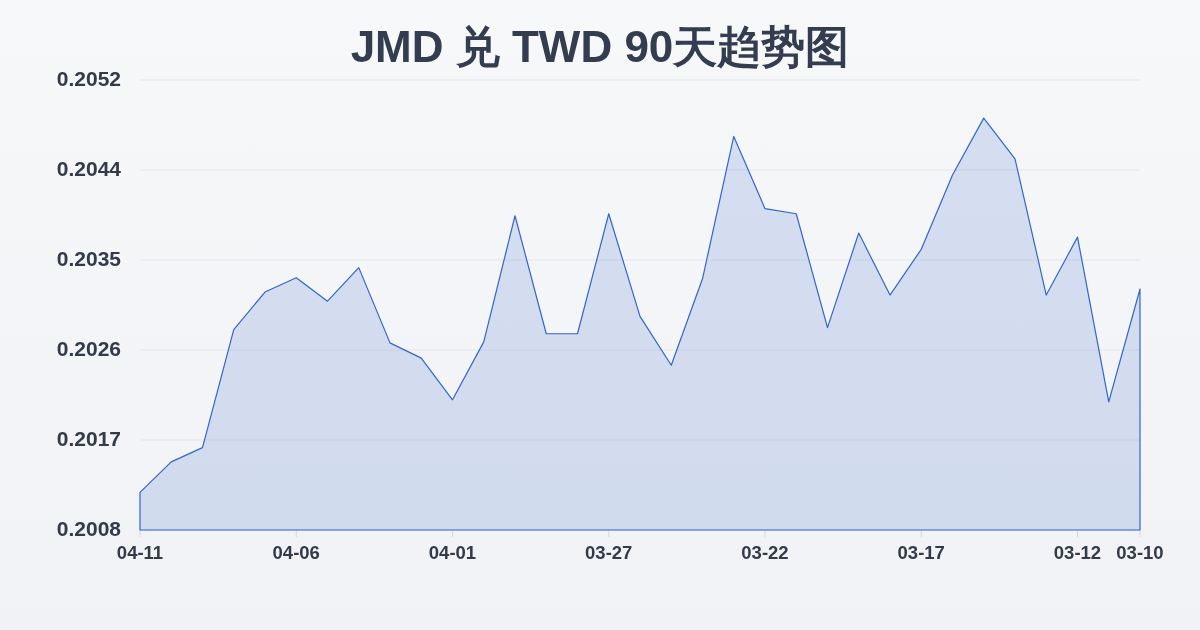  I want to click on y-tick-label: 0.2026, so click(88, 348).